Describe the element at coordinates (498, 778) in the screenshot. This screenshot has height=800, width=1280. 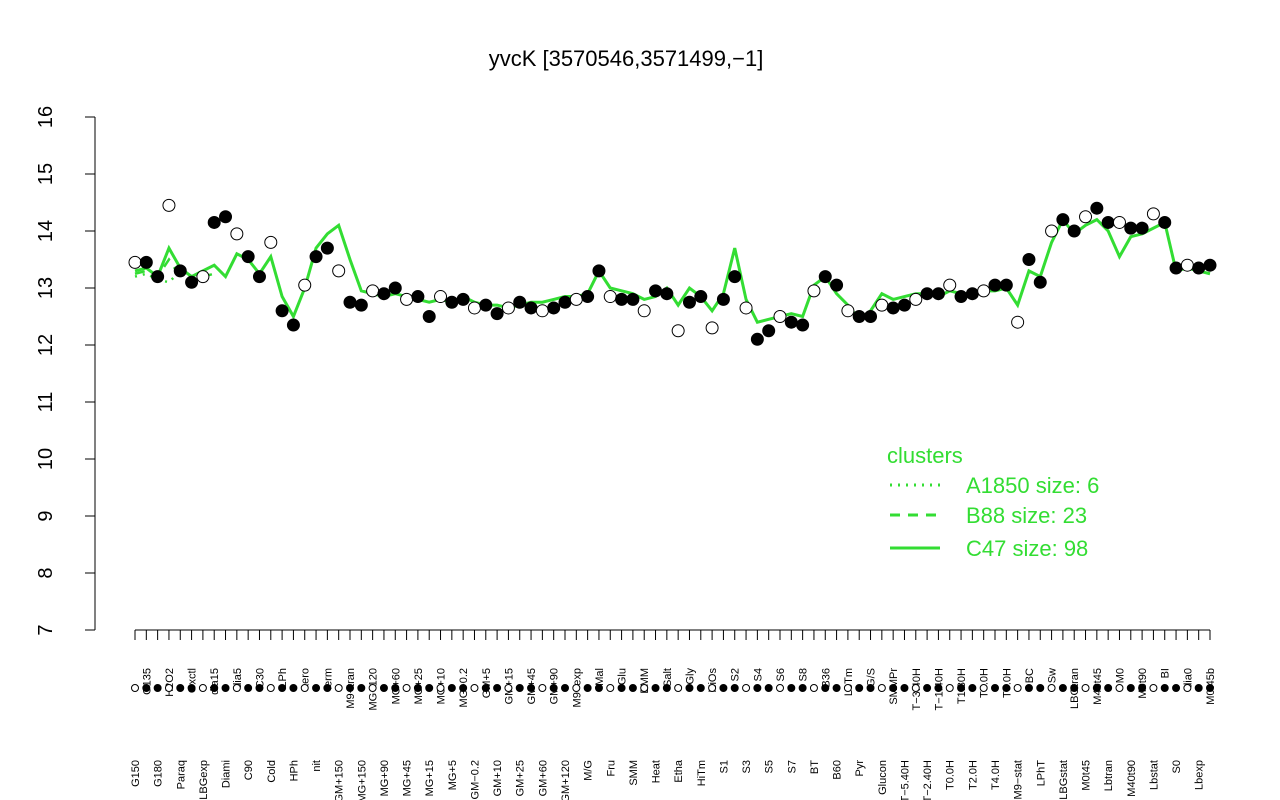
I see `x-tick-label: GM+10` at that location.